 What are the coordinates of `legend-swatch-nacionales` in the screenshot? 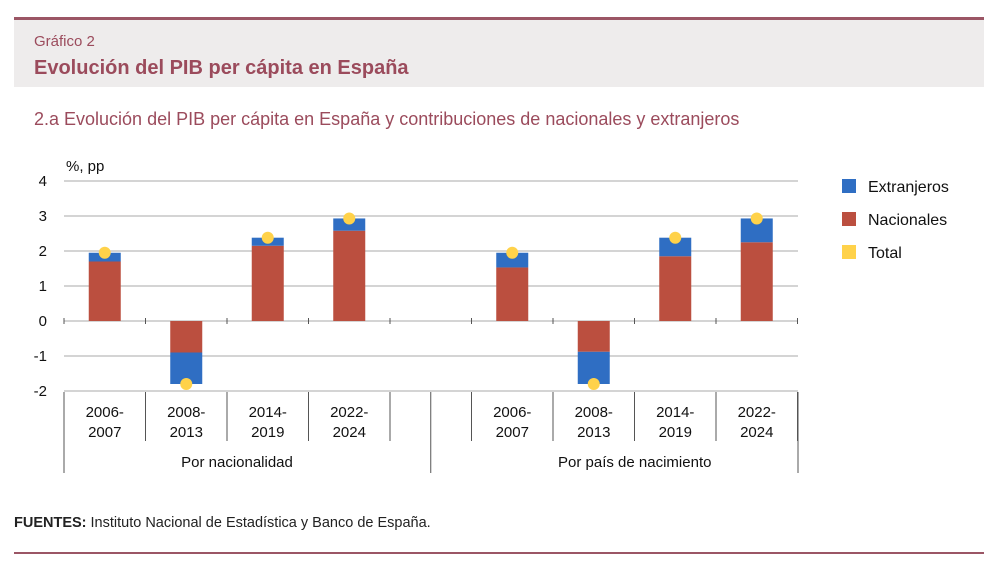 It's located at (849, 219).